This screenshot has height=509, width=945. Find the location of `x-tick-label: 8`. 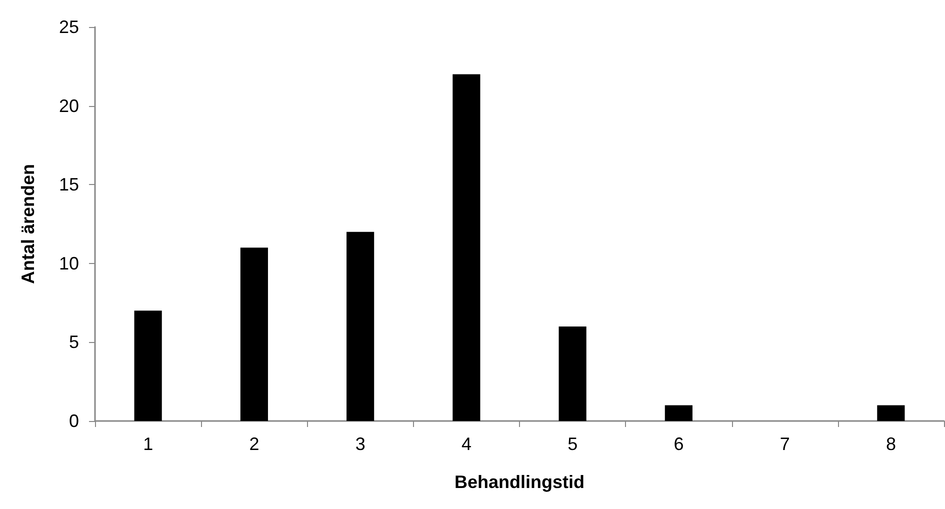

x-tick-label: 8 is located at coordinates (891, 444).